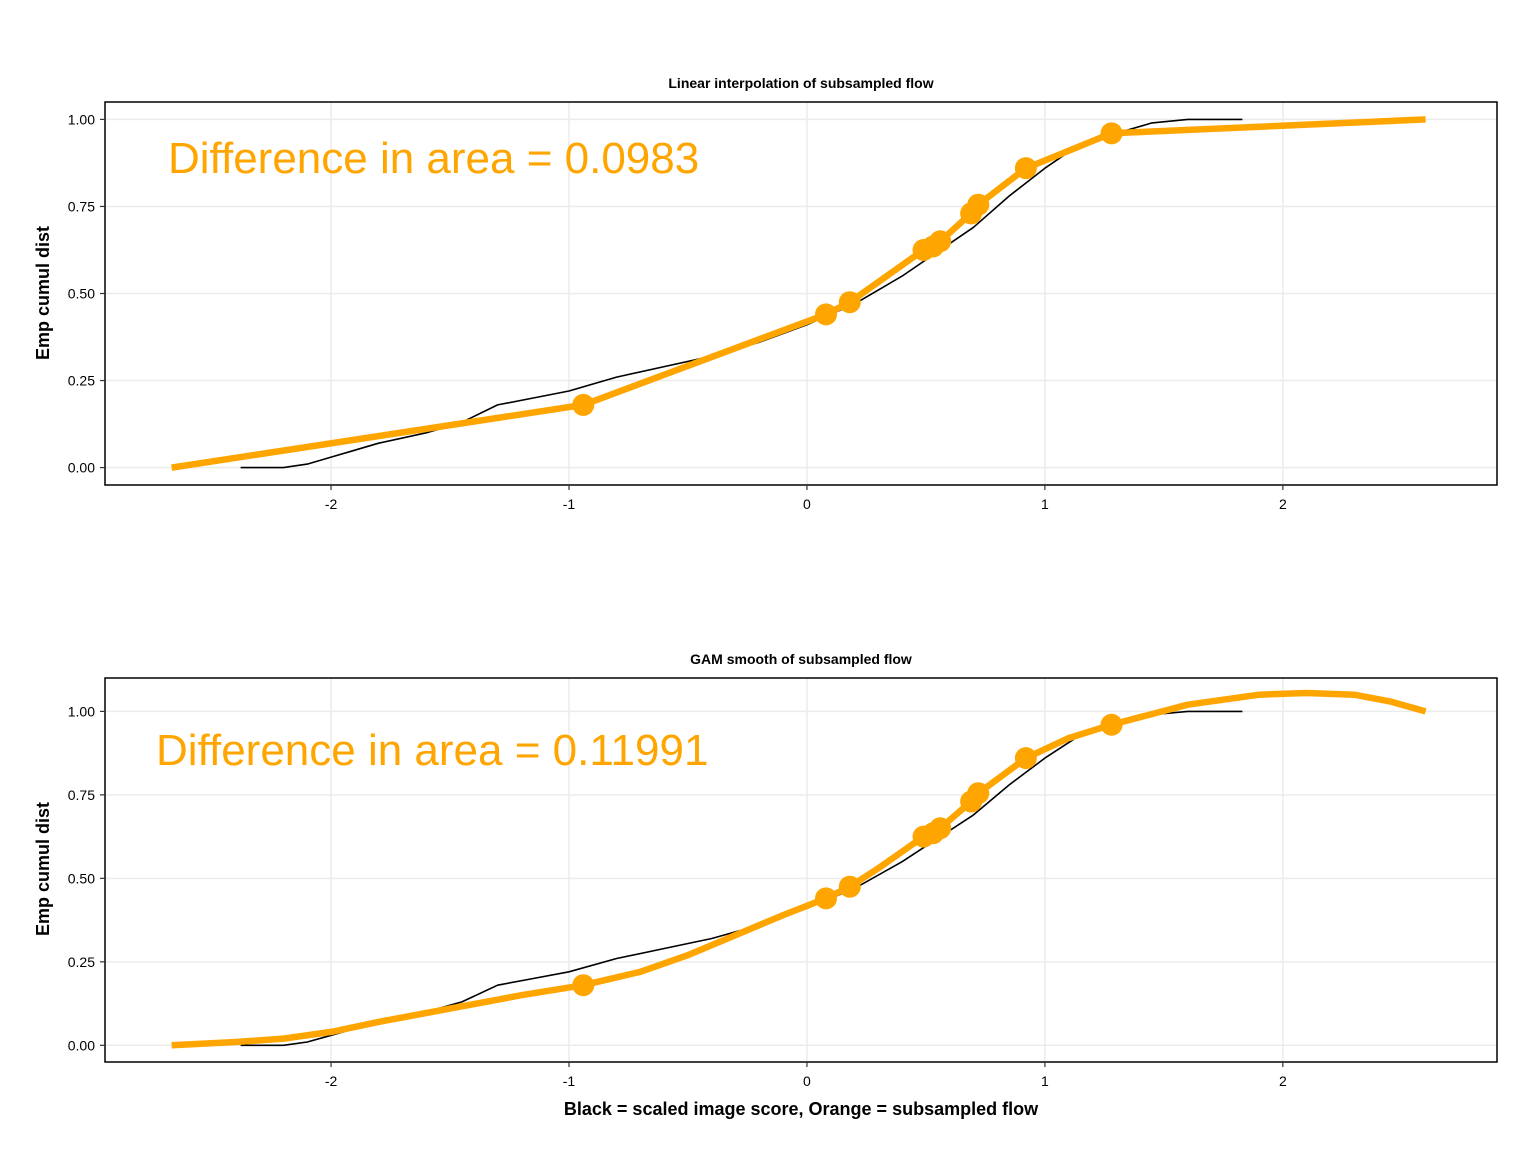  What do you see at coordinates (432, 750) in the screenshot?
I see `area-difference-annotation: Difference in area = 0.11991` at bounding box center [432, 750].